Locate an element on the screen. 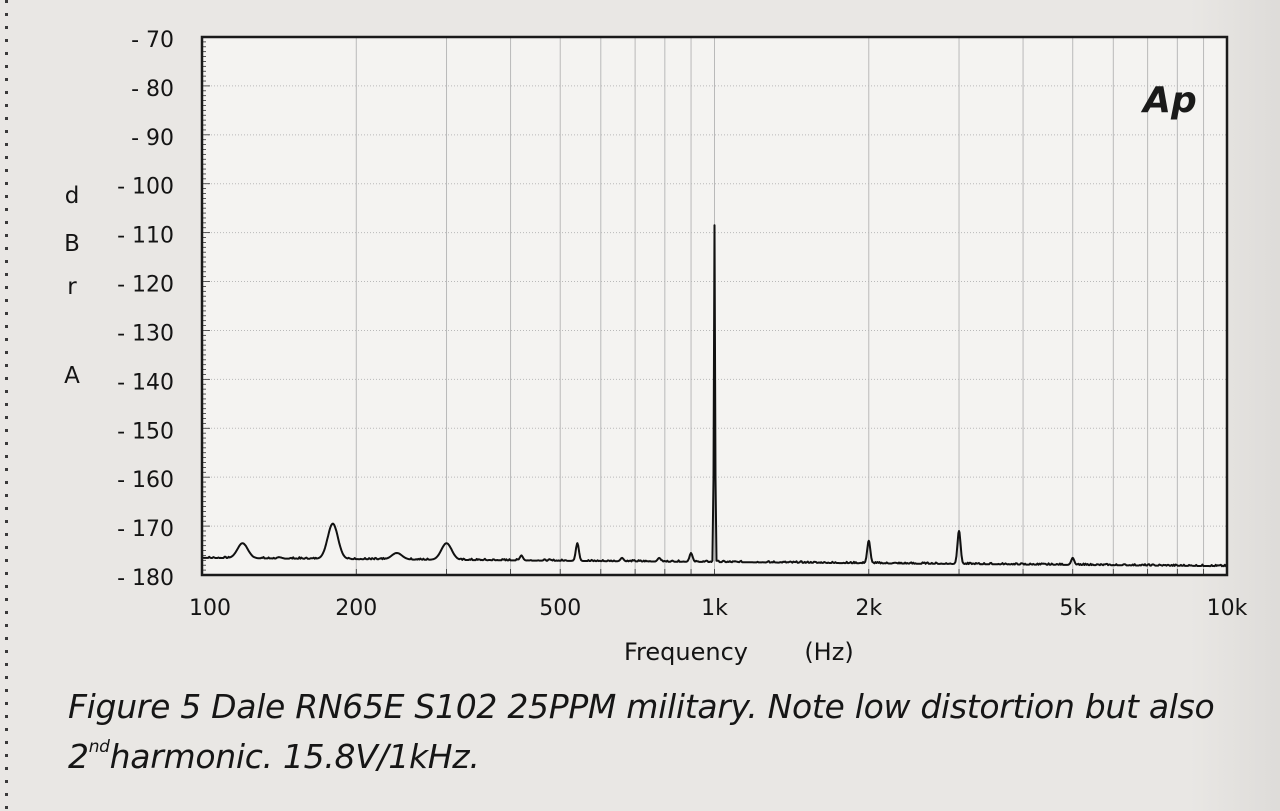  y-tick-label: - 100 is located at coordinates (145, 187).